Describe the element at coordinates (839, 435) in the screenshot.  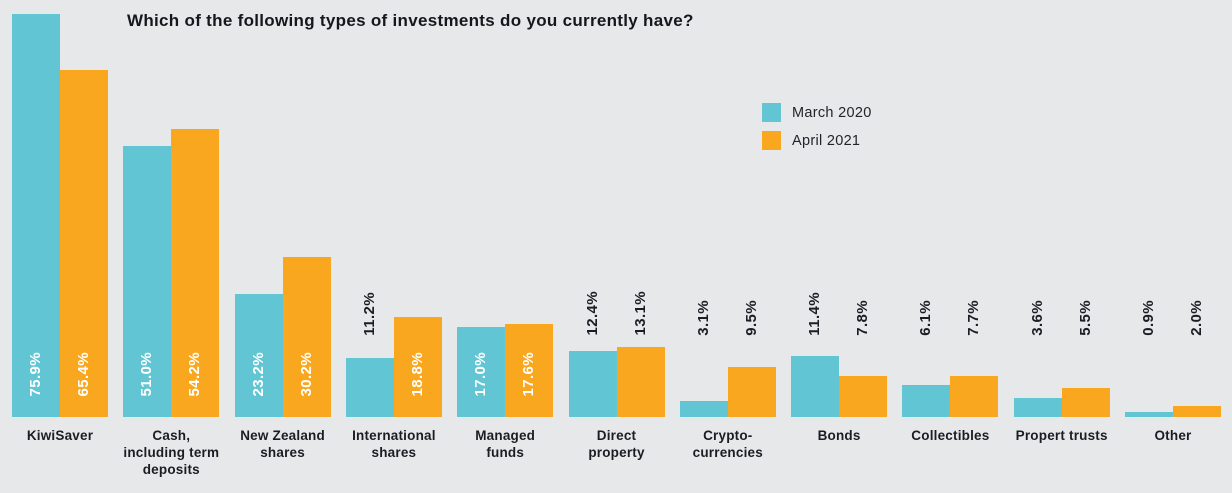
I see `category-label-8: Bonds` at that location.